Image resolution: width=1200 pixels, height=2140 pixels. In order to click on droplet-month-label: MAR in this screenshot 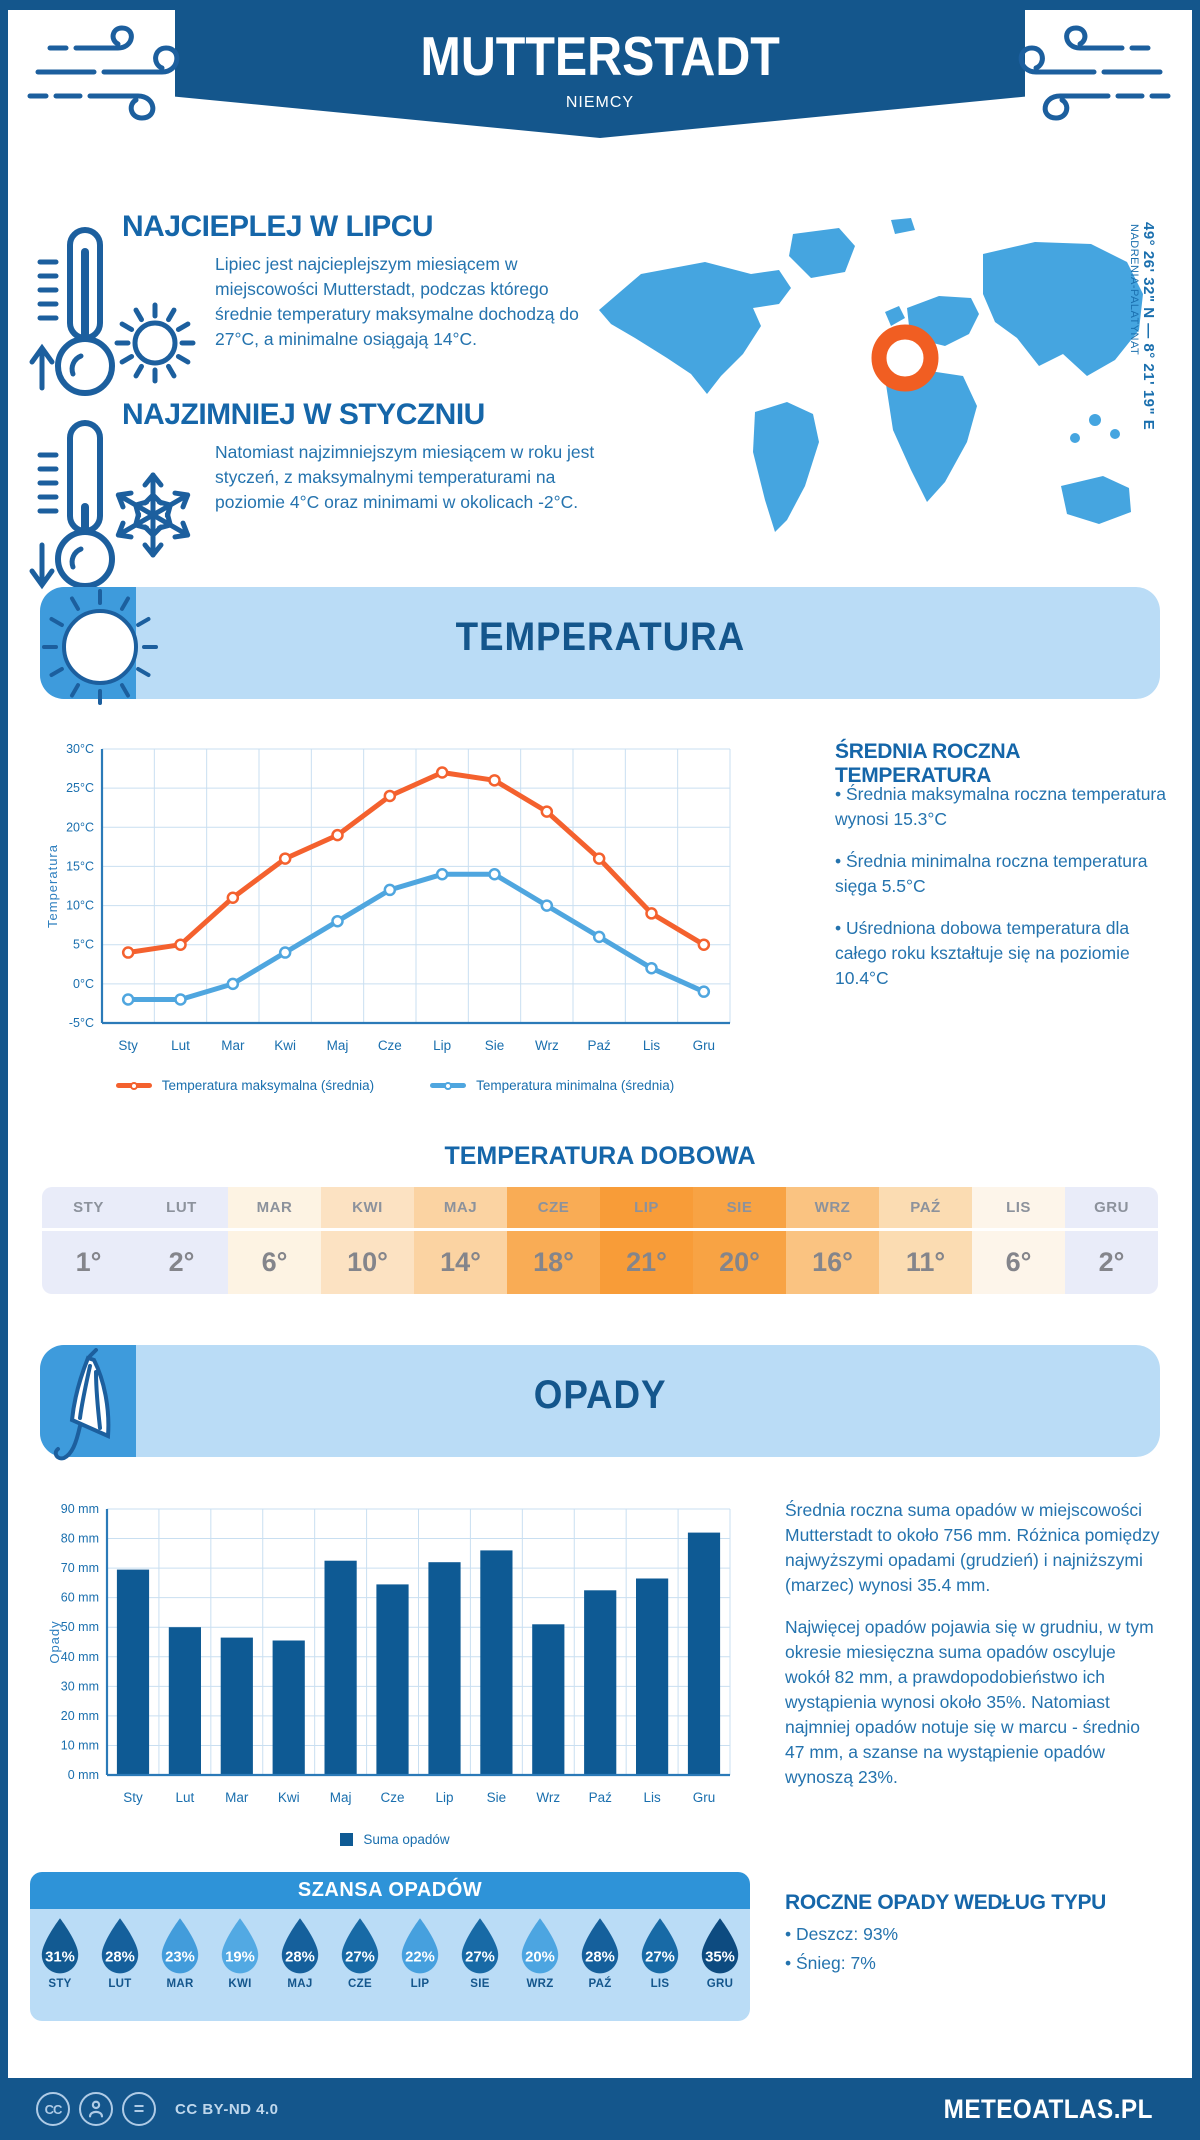, I will do `click(180, 1984)`.